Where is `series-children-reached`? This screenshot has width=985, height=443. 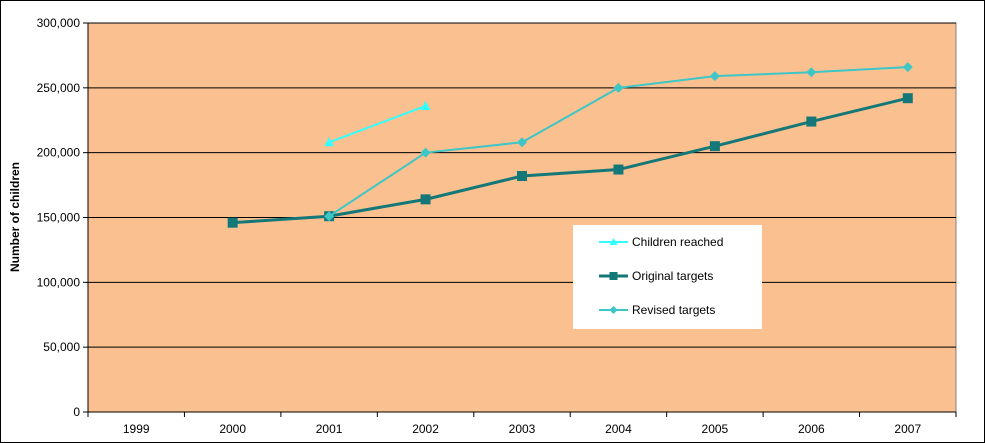
series-children-reached is located at coordinates (377, 123).